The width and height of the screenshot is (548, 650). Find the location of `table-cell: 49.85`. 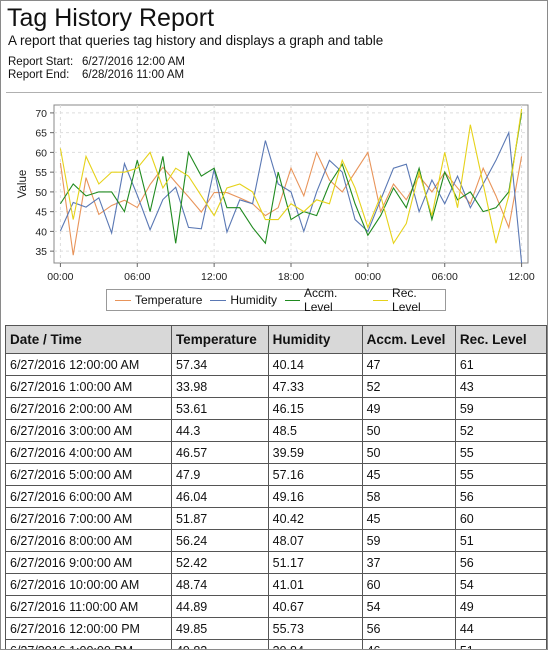

table-cell: 49.85 is located at coordinates (219, 628).